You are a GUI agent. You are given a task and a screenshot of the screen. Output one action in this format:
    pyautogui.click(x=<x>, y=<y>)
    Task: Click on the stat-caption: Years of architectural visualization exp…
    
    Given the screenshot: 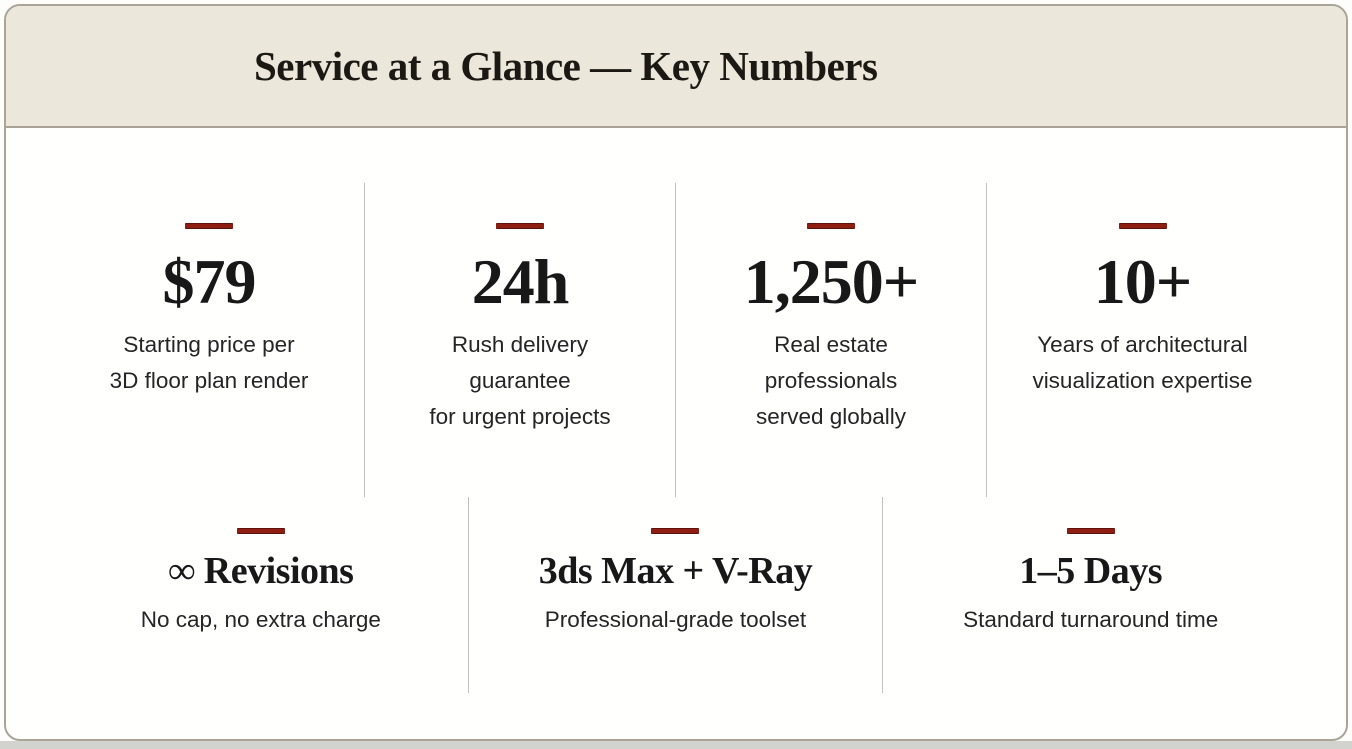 What is the action you would take?
    pyautogui.click(x=1142, y=362)
    